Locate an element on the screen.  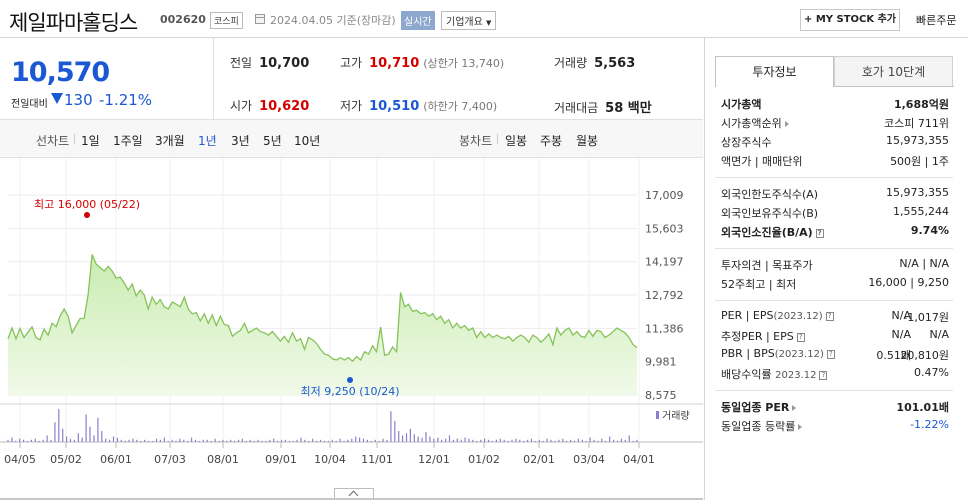
tab-investment-info: 투자정보 is located at coordinates (774, 71).